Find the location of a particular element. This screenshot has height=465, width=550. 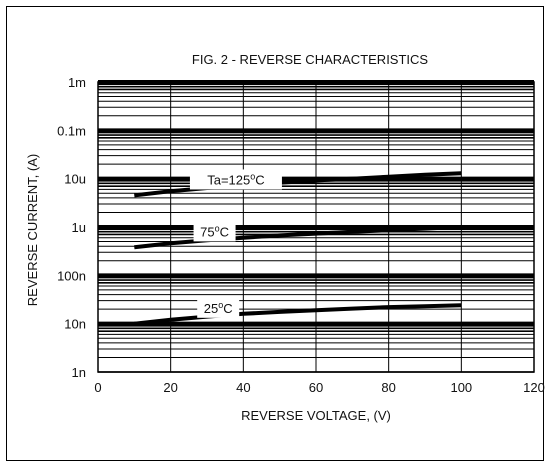

curve-label-0: Ta=125oC is located at coordinates (235, 179).